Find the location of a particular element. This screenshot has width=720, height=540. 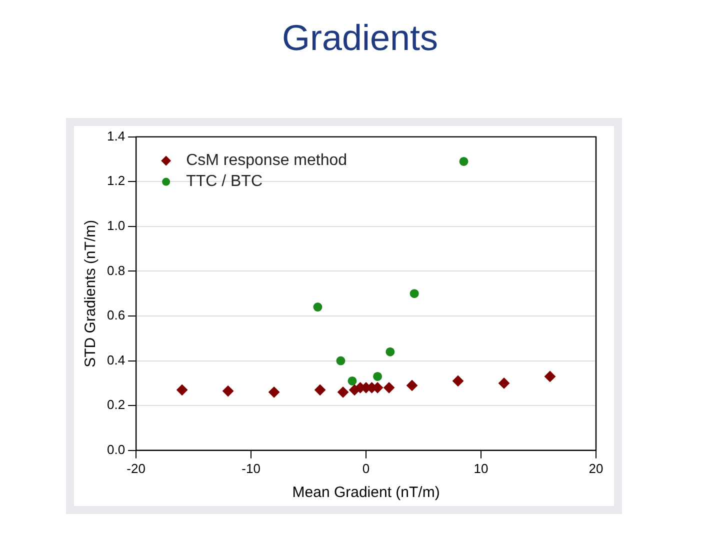

chart-title: Gradients is located at coordinates (360, 38).